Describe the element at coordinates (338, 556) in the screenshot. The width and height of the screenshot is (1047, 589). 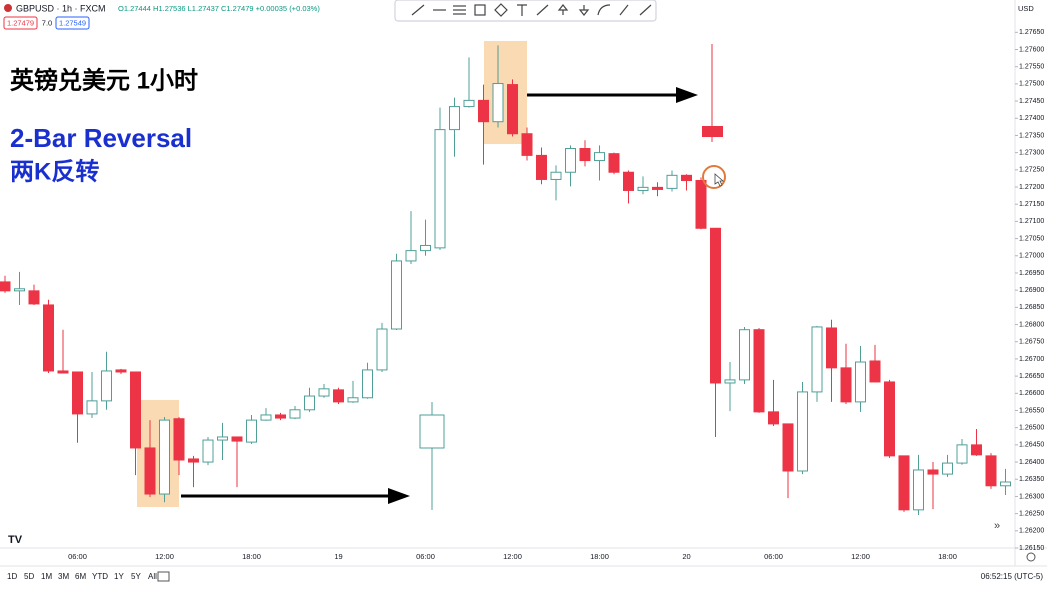
I see `x-tick-label: 19` at that location.